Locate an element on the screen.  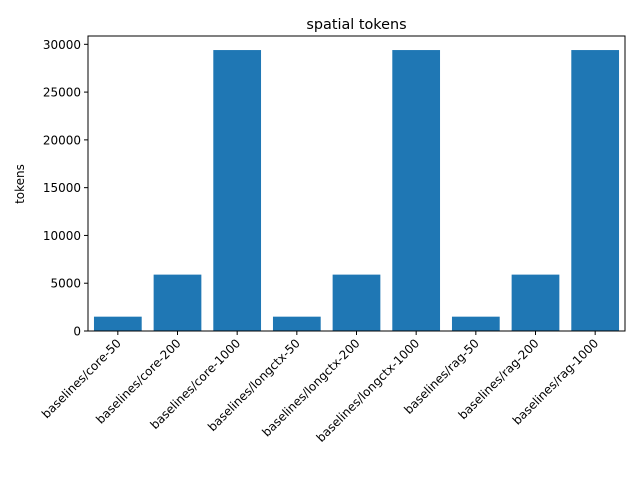
y-tick-label: 25000 is located at coordinates (62, 93).